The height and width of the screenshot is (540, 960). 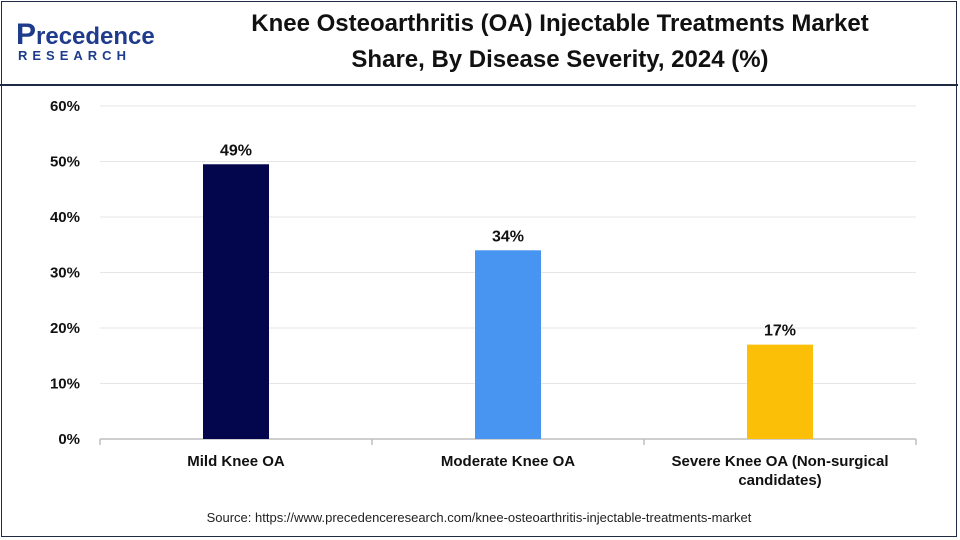 I want to click on x-category-label: Moderate Knee OA, so click(x=508, y=461).